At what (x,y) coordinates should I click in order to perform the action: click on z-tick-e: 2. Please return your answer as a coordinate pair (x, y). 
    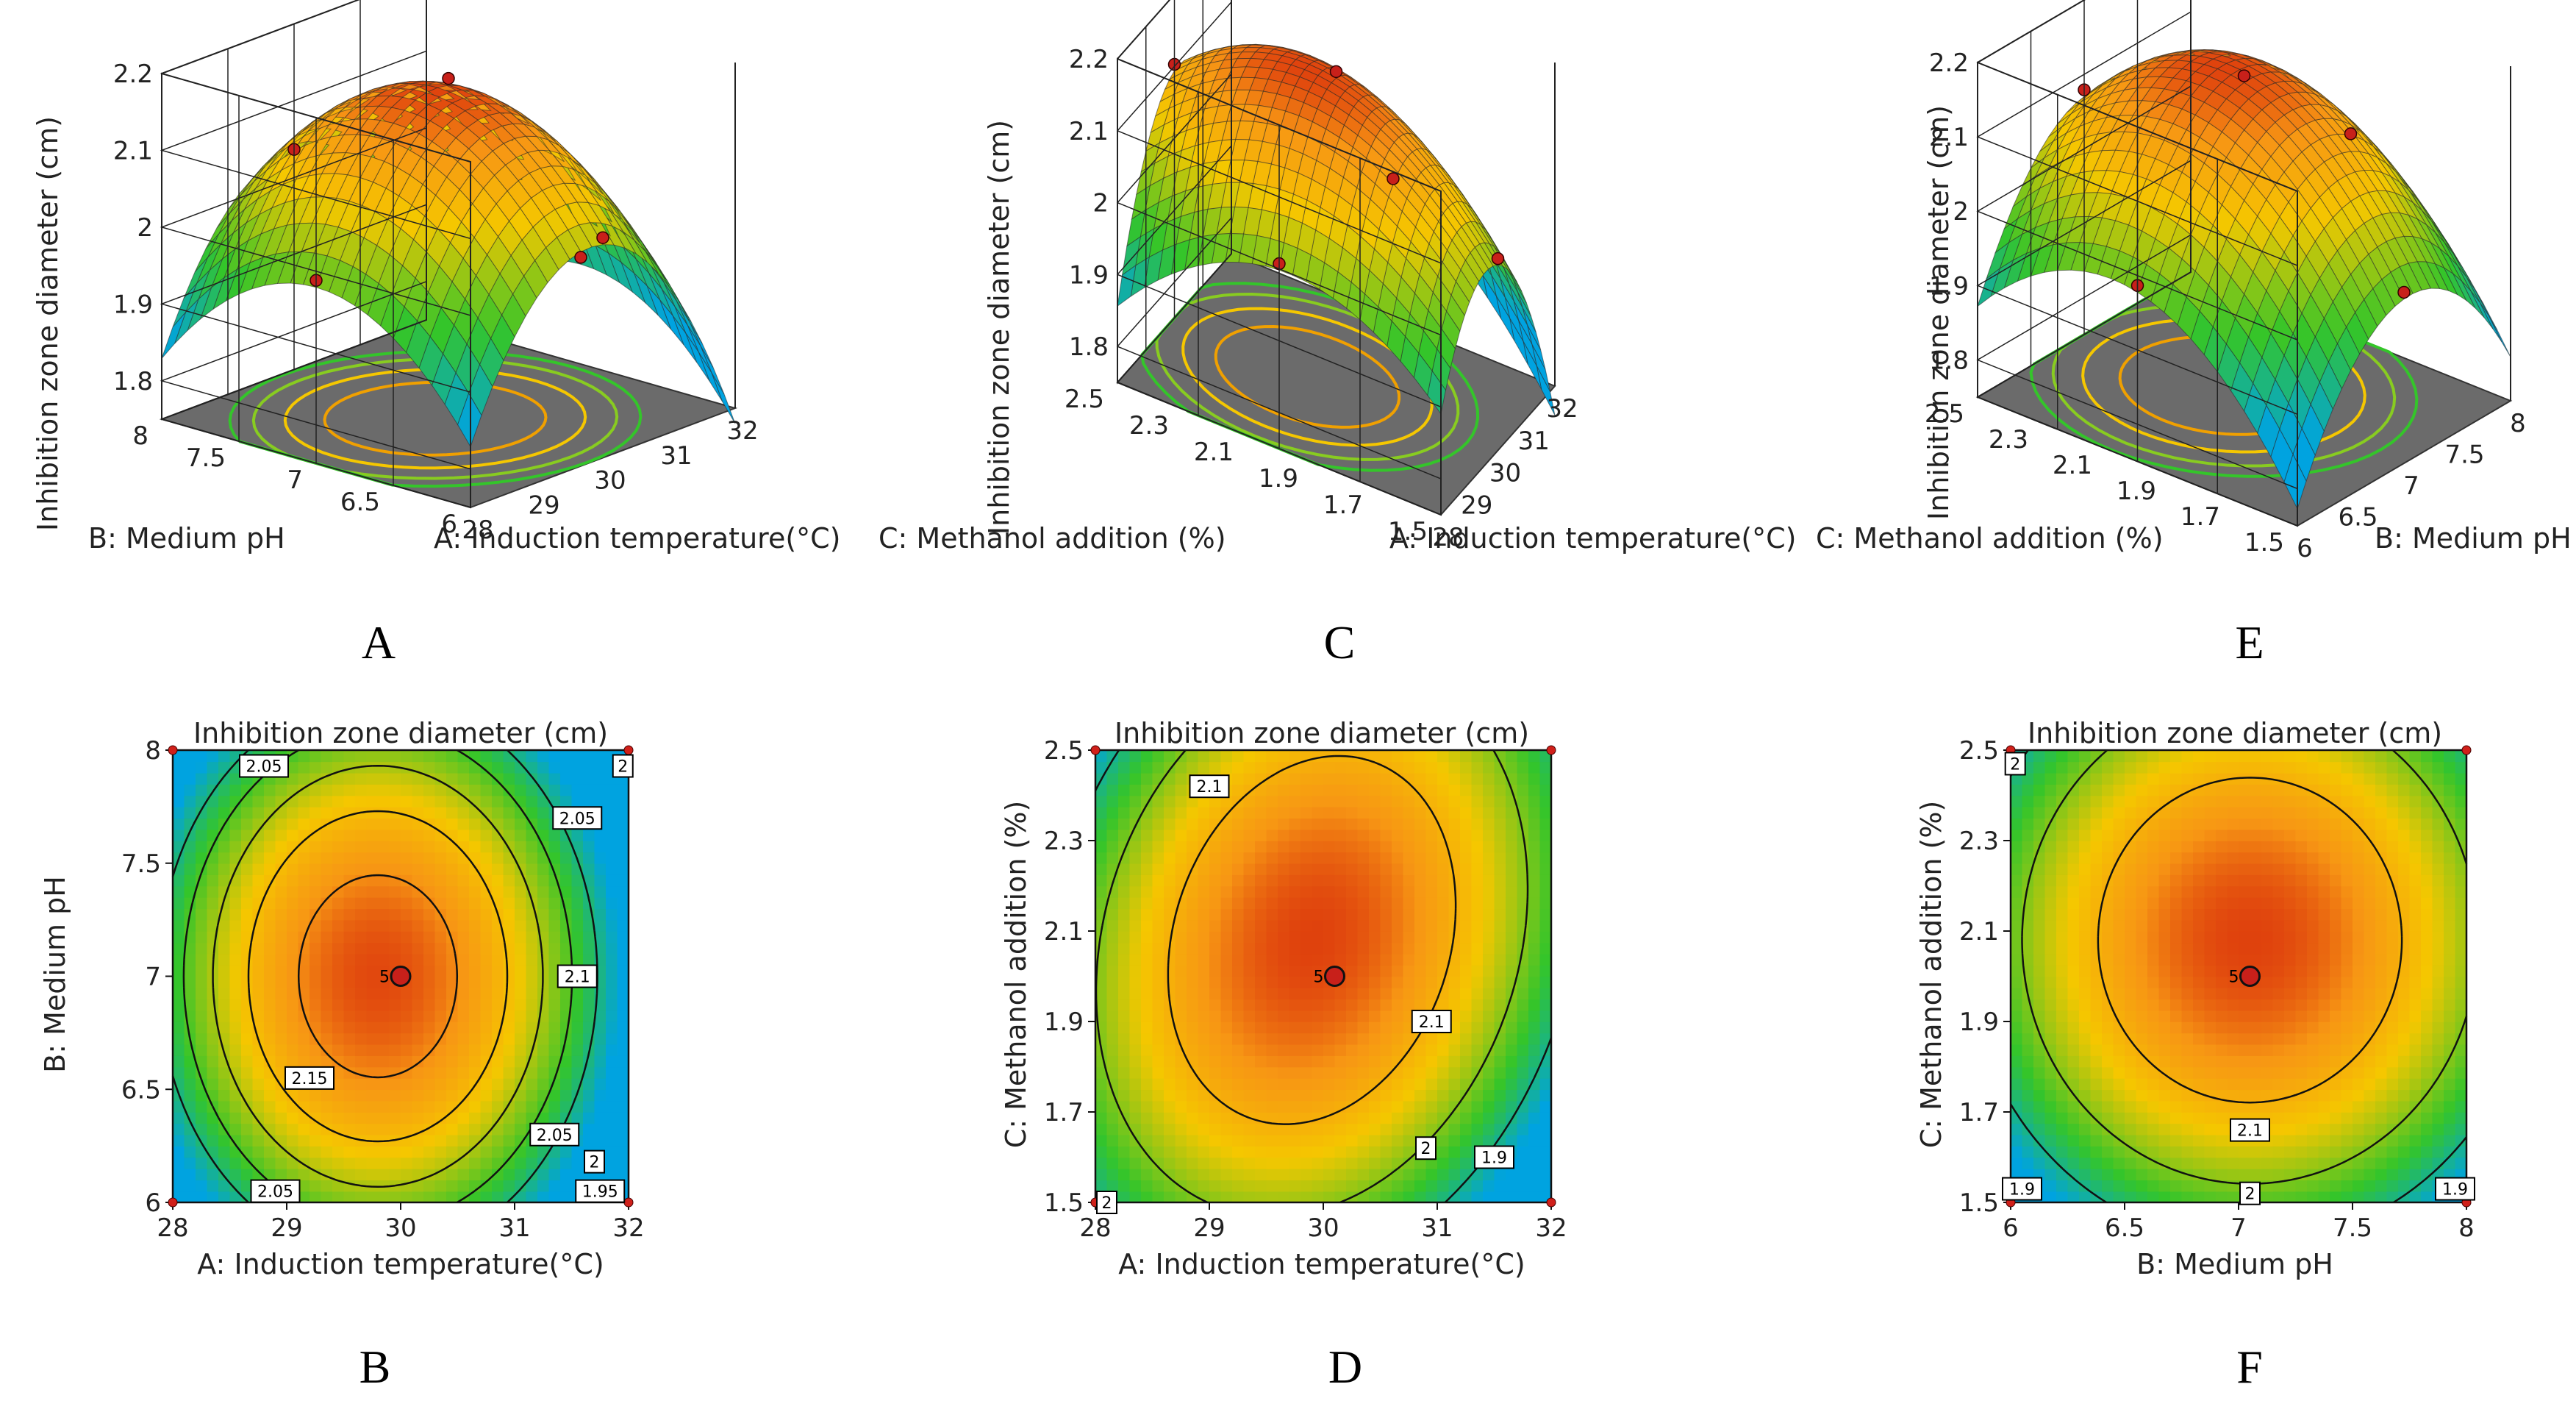
    Looking at the image, I should click on (1961, 212).